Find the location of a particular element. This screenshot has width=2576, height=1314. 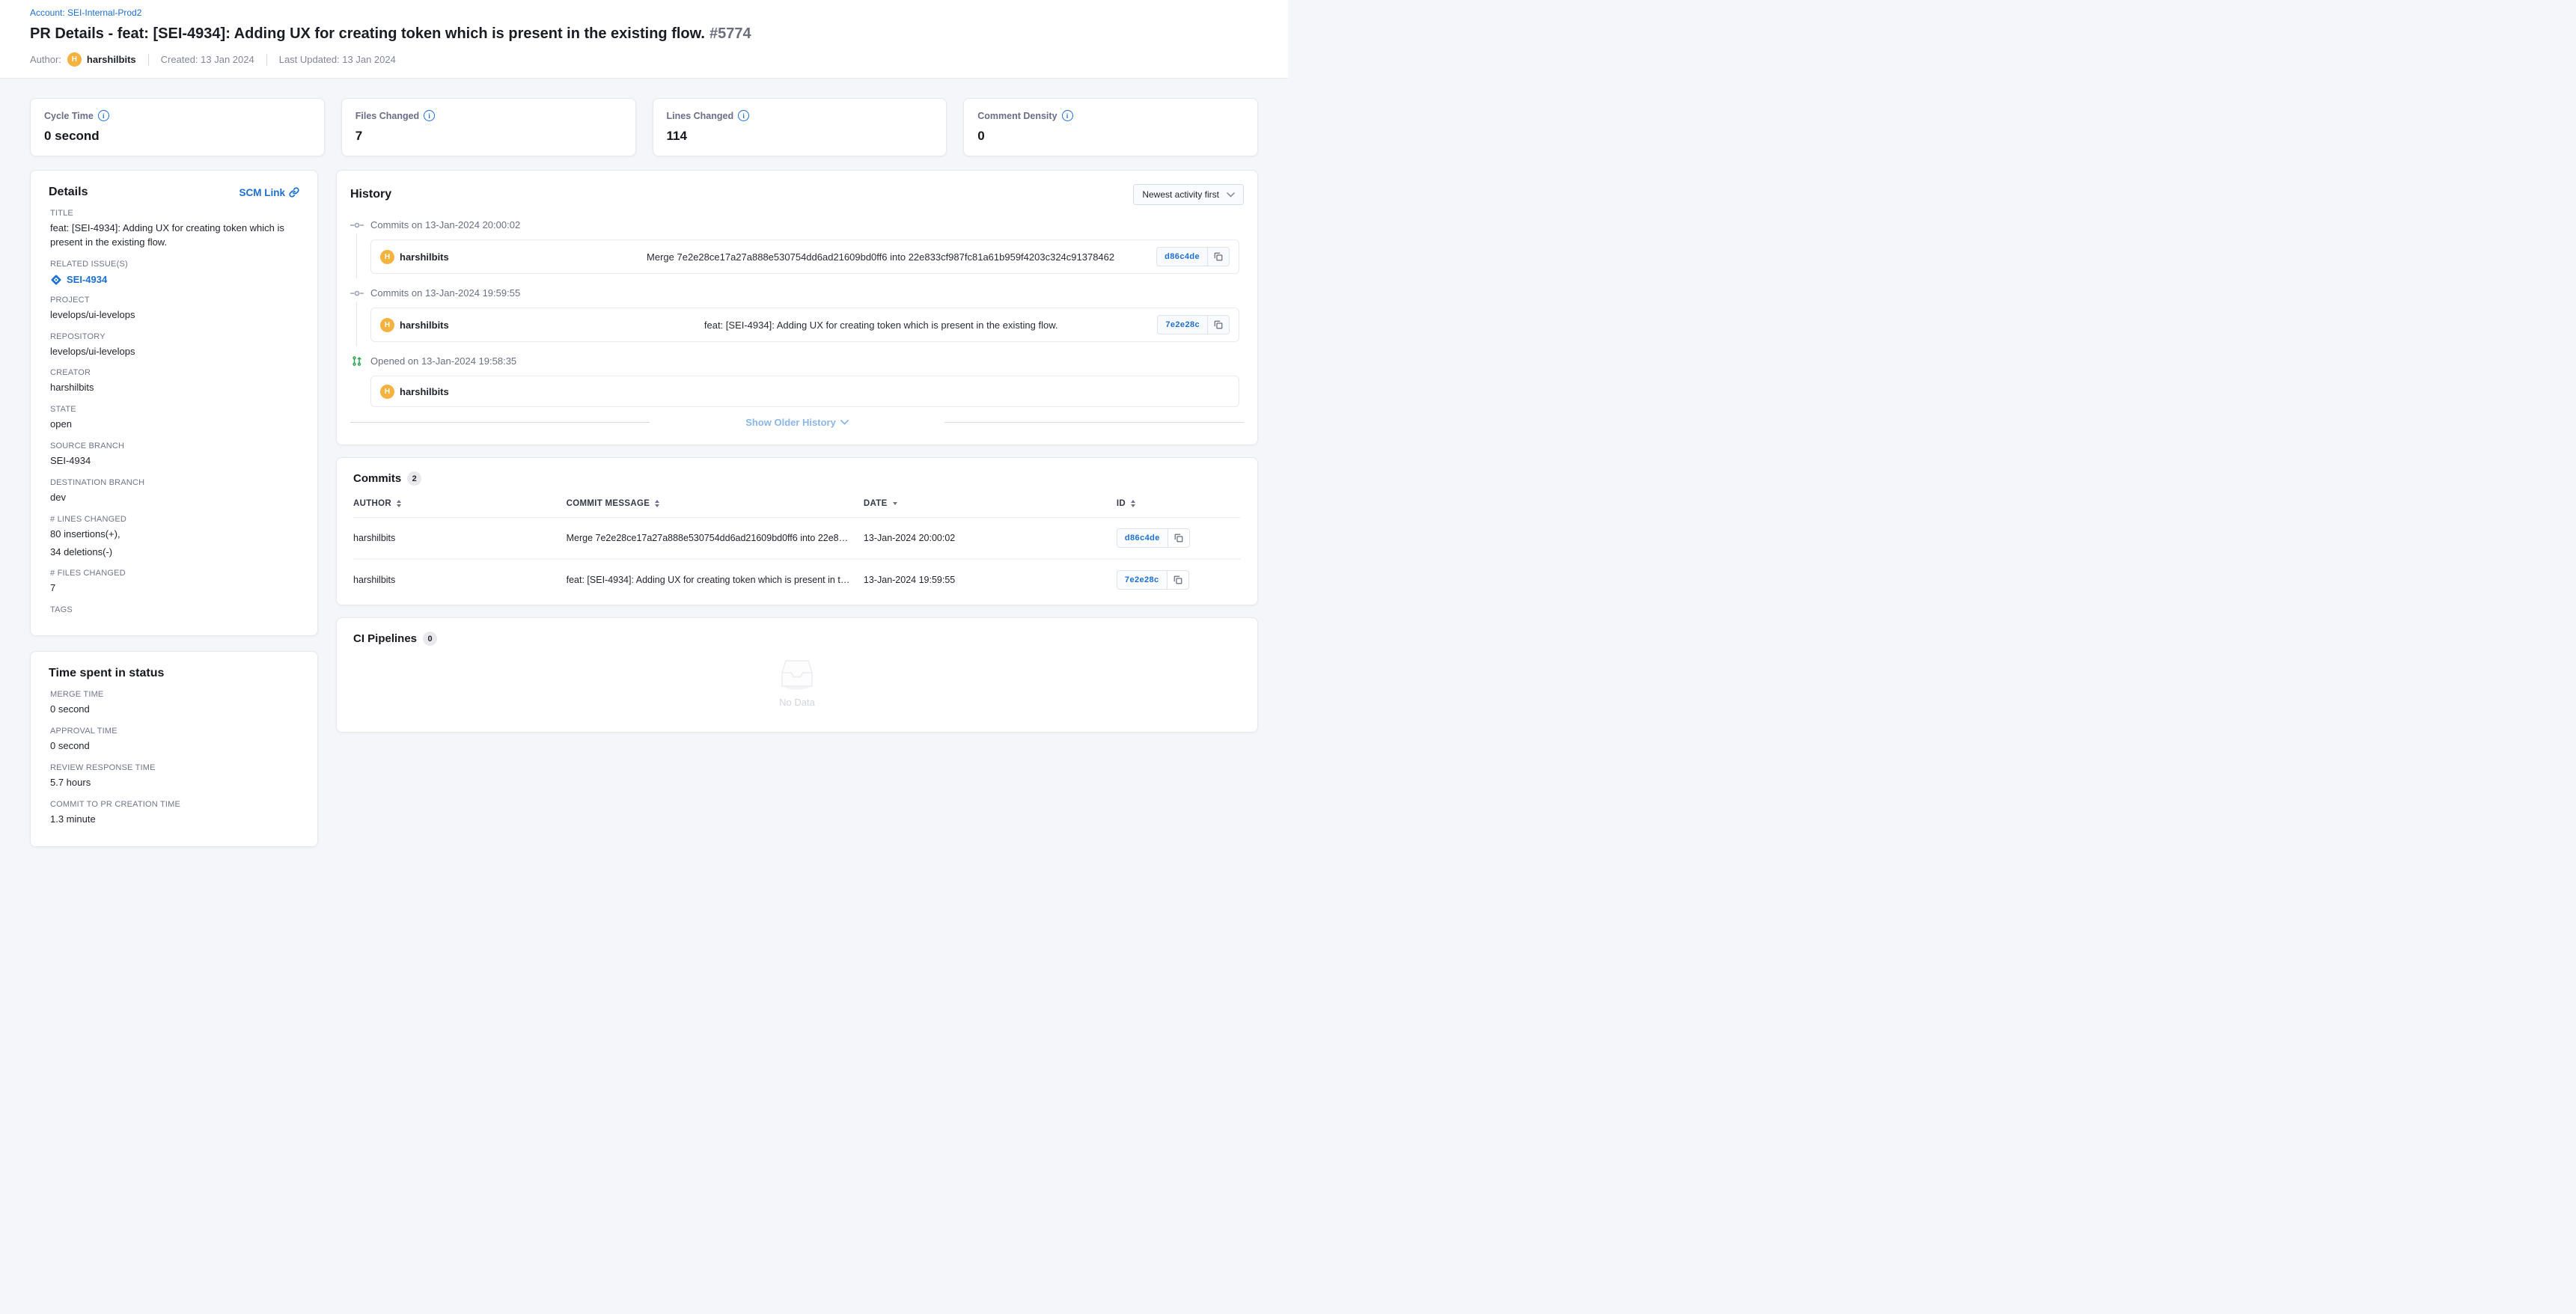

sort-desc-icon is located at coordinates (894, 503).